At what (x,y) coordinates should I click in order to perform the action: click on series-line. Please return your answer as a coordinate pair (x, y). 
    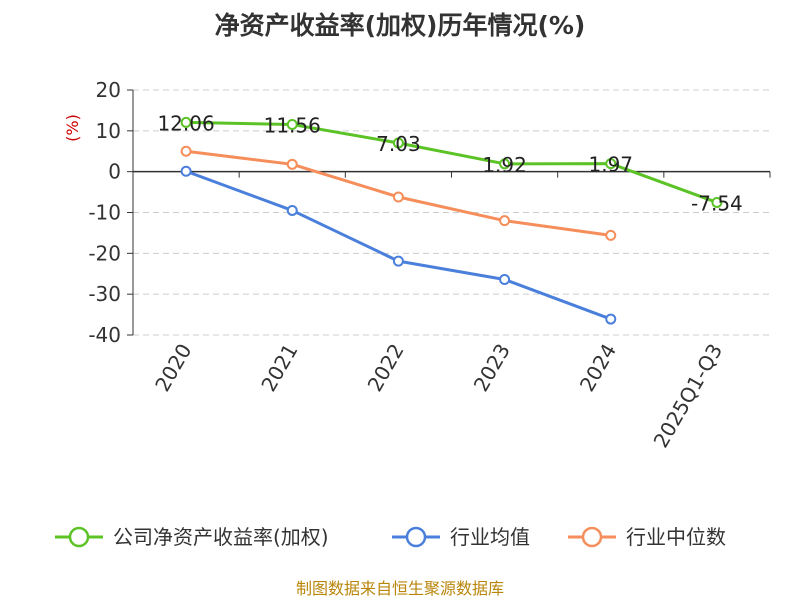
    Looking at the image, I should click on (452, 162).